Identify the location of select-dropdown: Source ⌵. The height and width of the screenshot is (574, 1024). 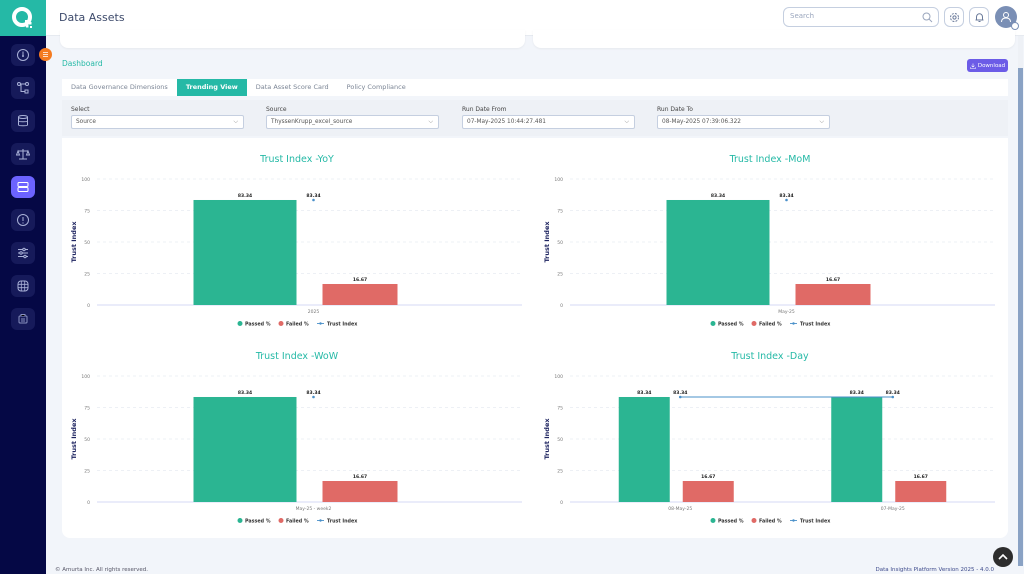
(157, 122).